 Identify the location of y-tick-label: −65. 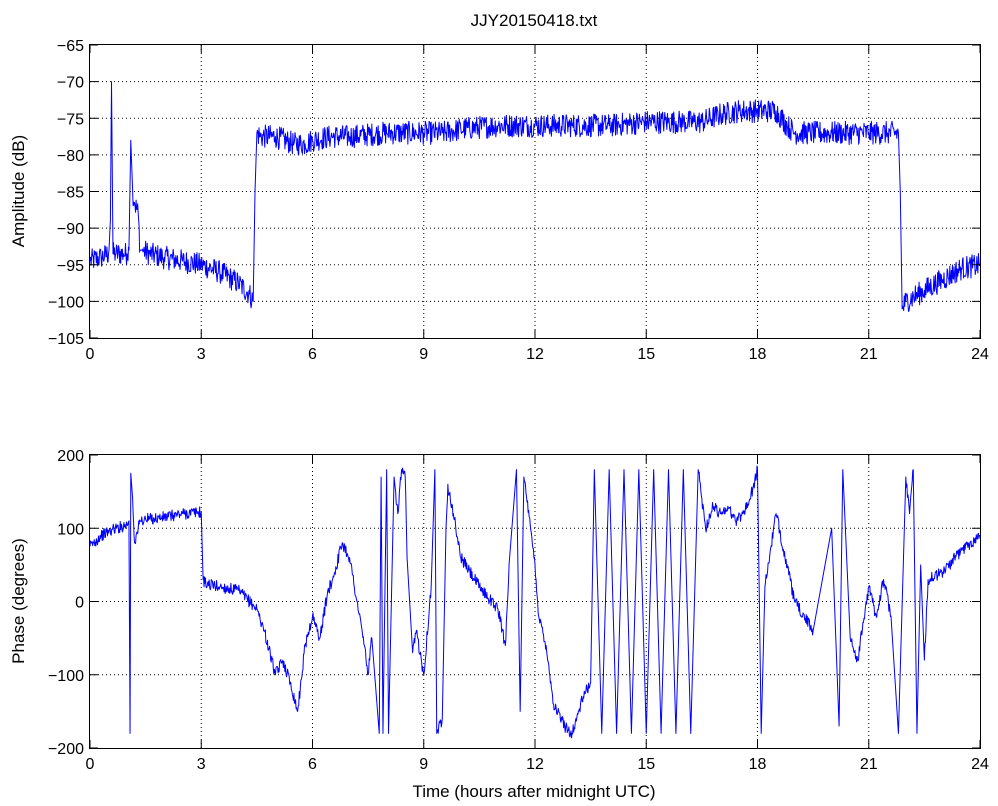
(70, 46).